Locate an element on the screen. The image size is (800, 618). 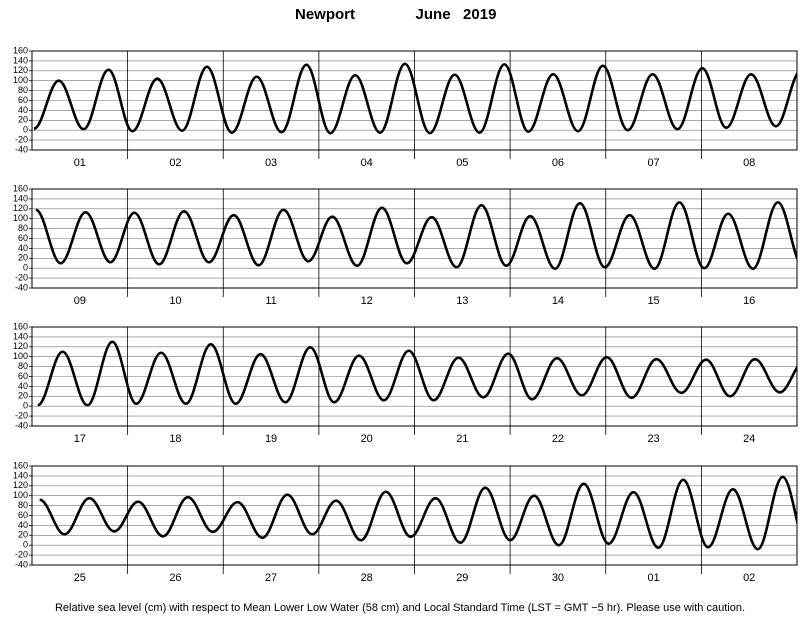
day-label: 03 is located at coordinates (271, 163).